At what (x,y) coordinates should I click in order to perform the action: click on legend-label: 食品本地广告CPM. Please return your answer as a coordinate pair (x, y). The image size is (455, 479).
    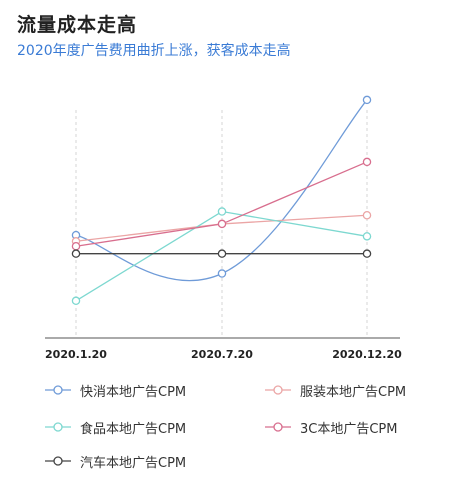
    Looking at the image, I should click on (133, 429).